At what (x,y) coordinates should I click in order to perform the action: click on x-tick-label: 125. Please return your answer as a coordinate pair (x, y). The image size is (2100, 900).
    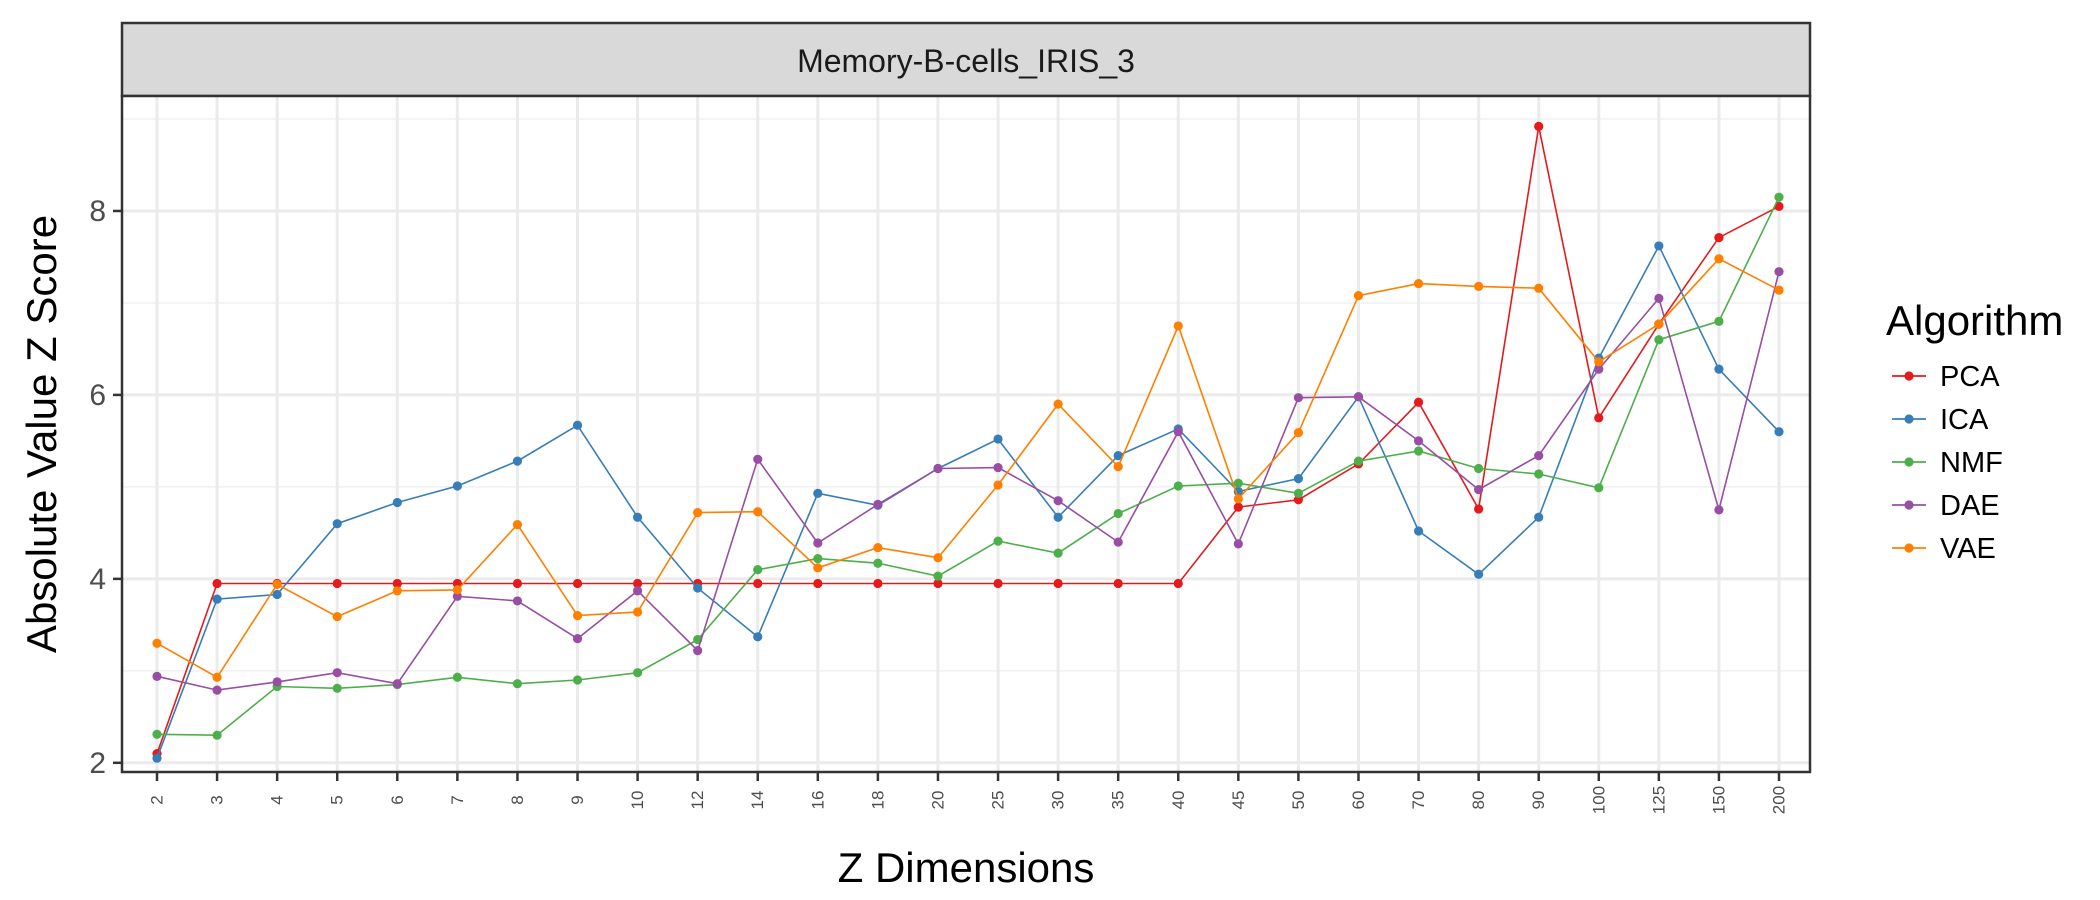
    Looking at the image, I should click on (1658, 800).